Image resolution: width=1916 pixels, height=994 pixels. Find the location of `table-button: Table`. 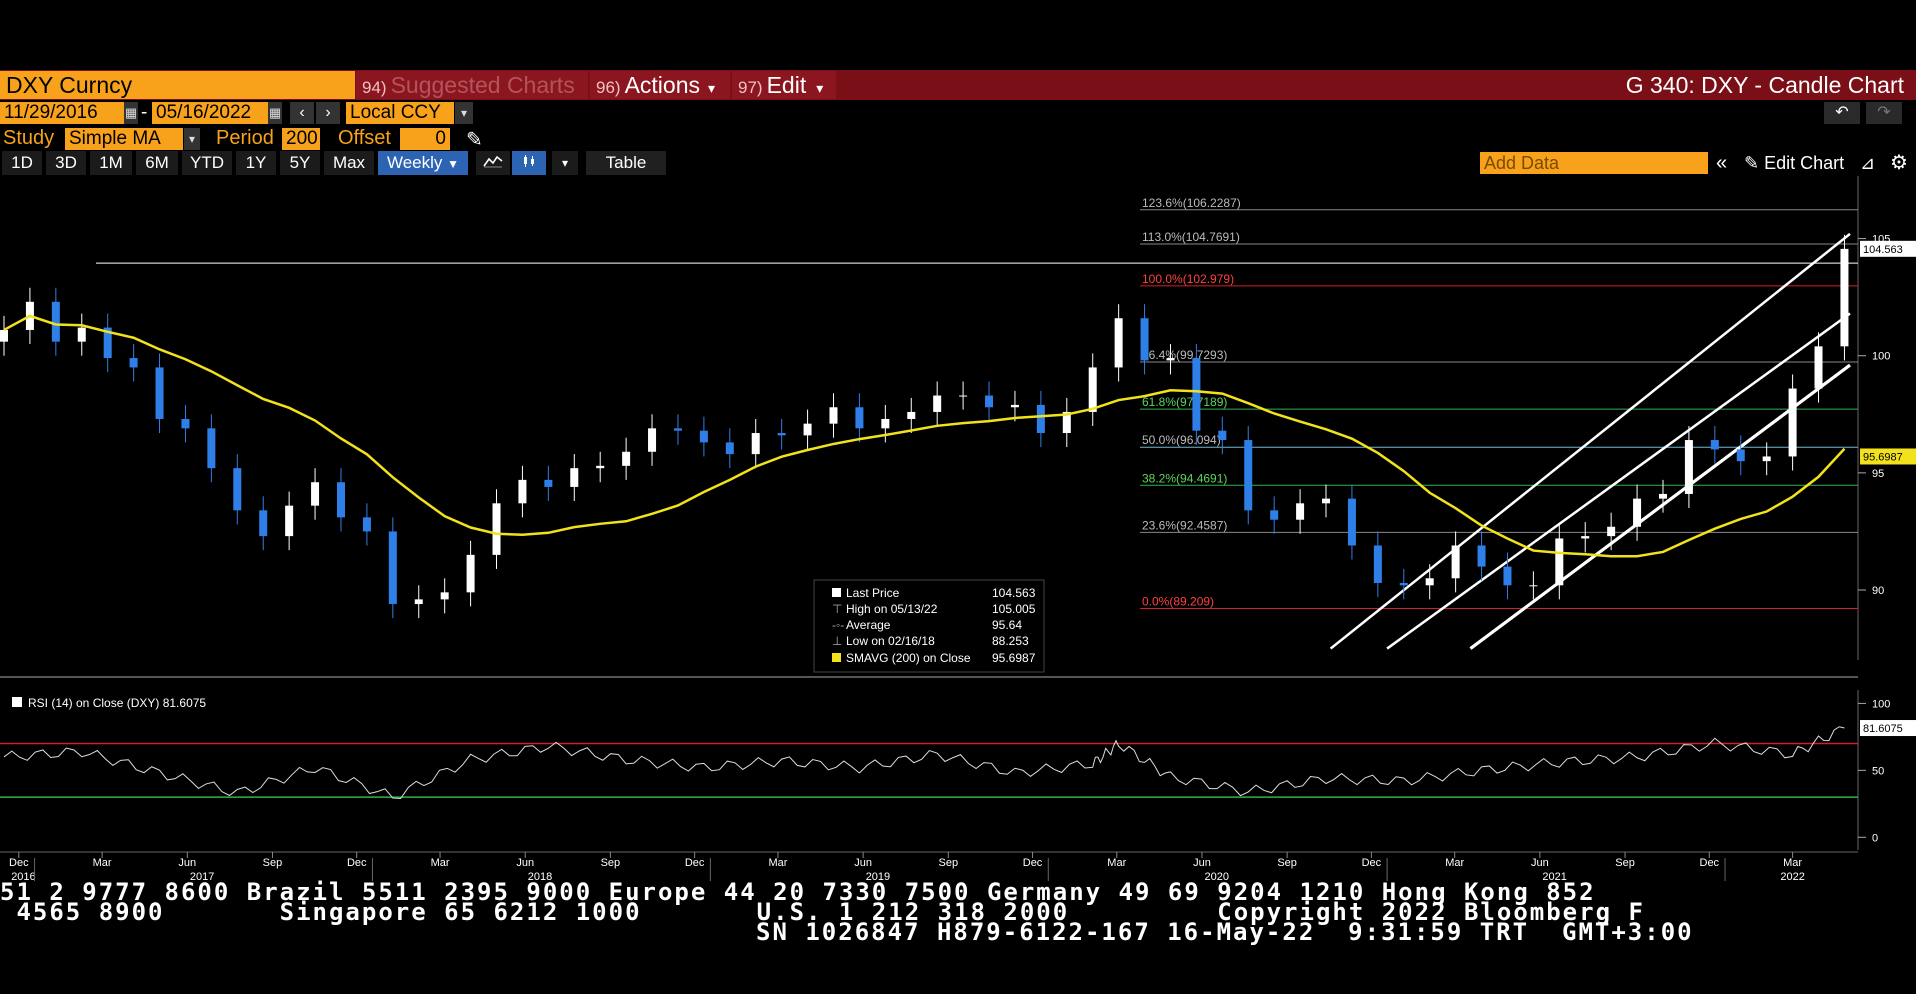

table-button: Table is located at coordinates (626, 163).